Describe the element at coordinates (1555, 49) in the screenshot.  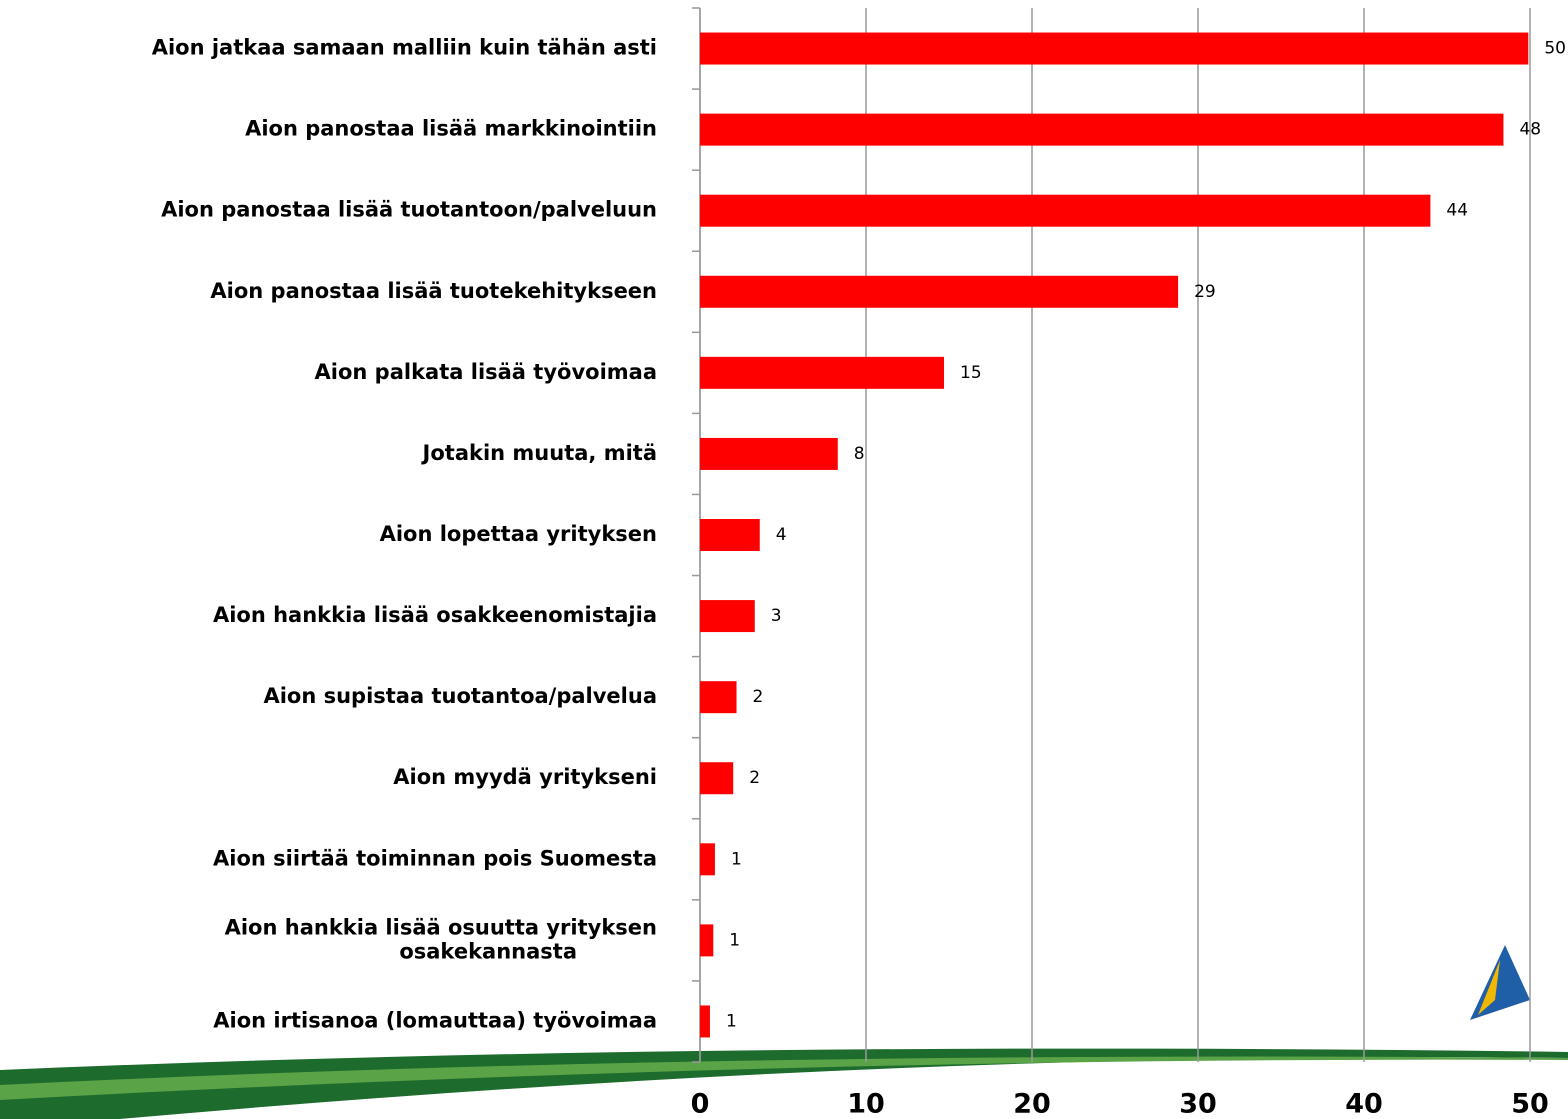
I see `data-label: 50` at that location.